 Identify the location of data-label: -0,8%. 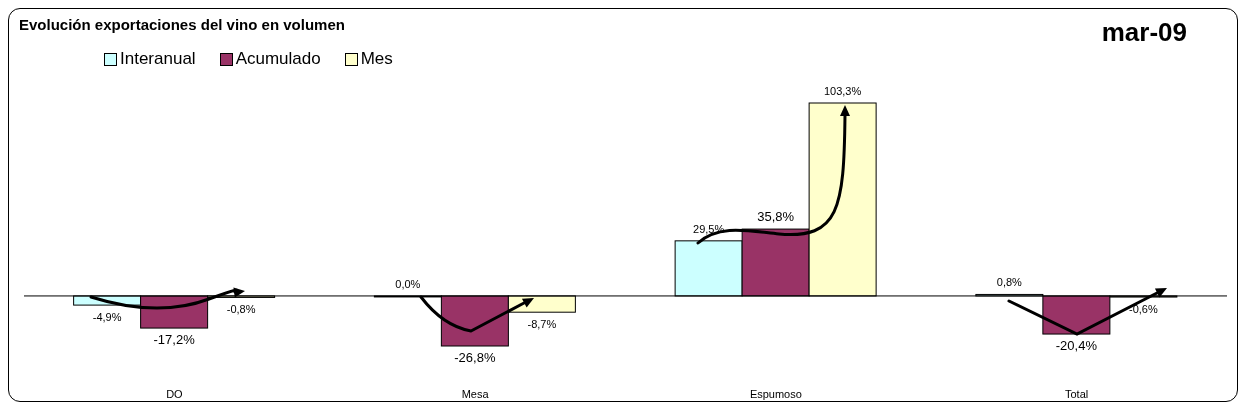
(241, 309).